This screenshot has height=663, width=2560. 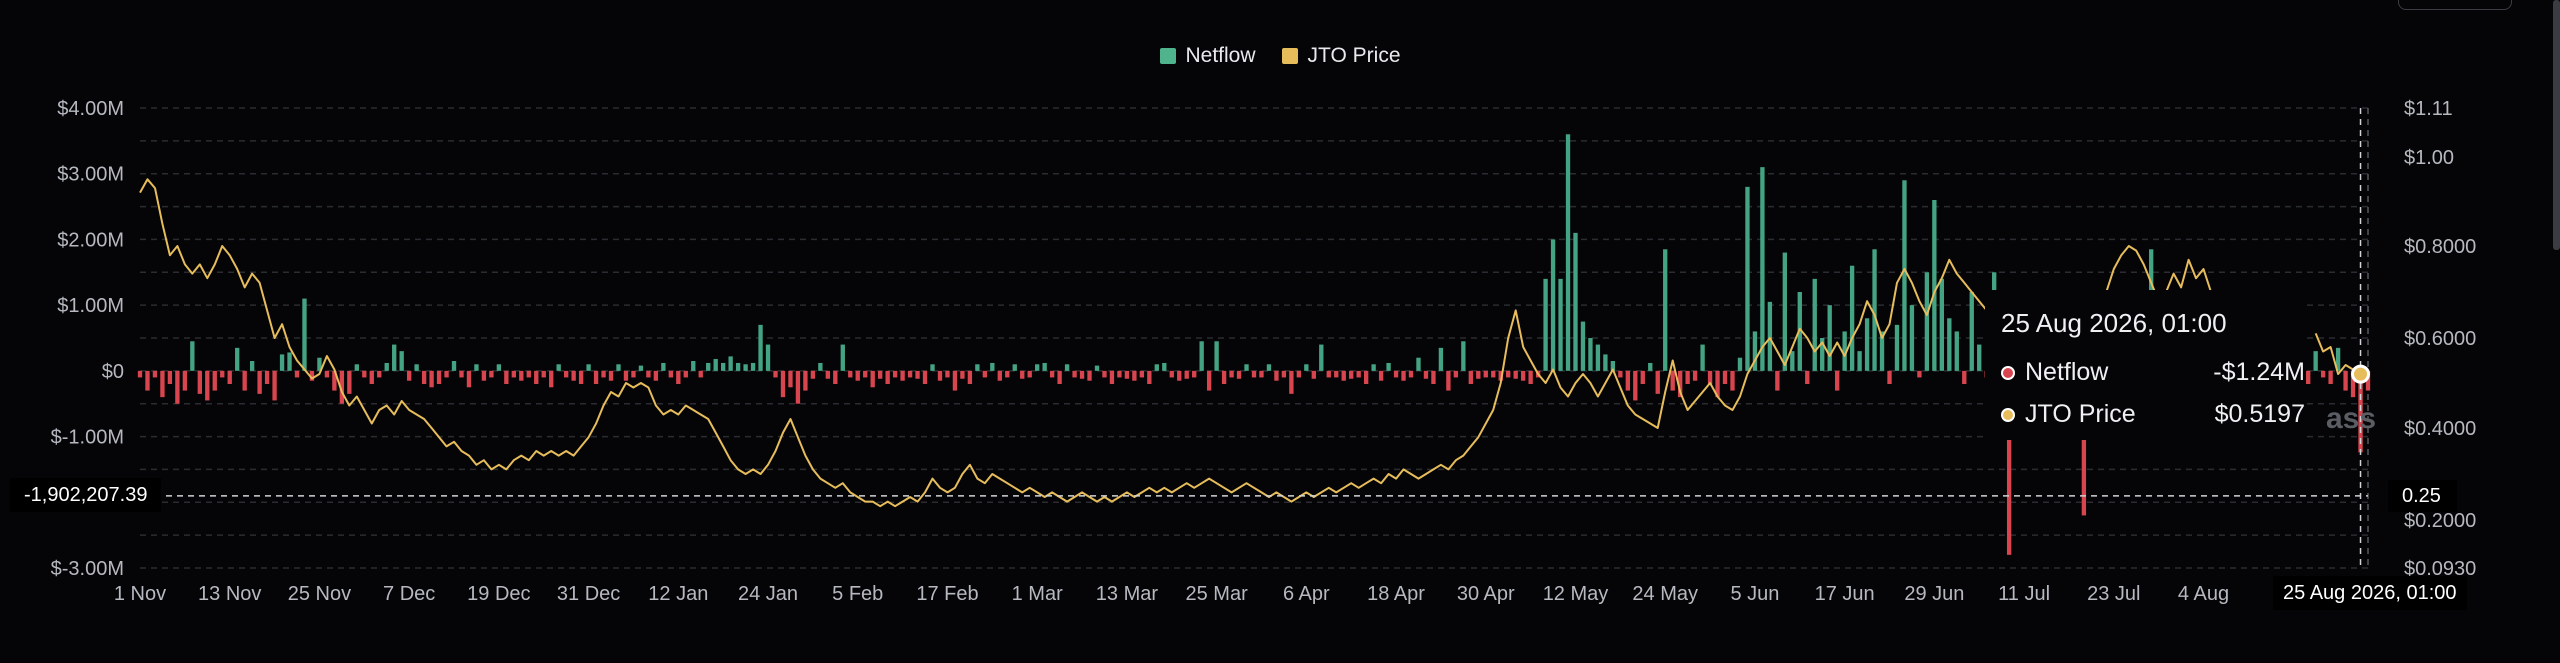 I want to click on y-tick-label: $2.00M, so click(x=90, y=240).